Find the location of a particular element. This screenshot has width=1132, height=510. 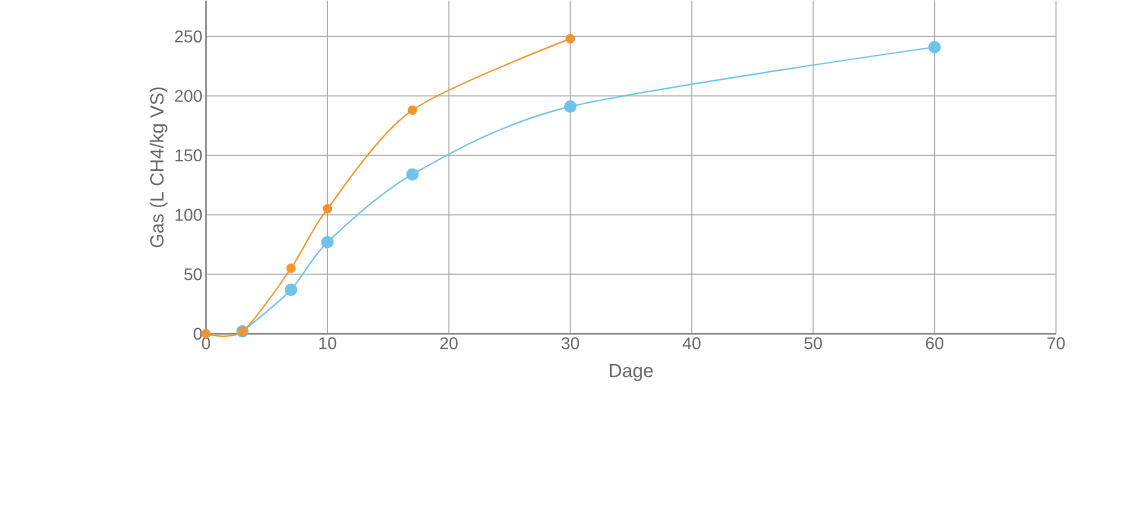

x-tick-label: 0 is located at coordinates (206, 343).